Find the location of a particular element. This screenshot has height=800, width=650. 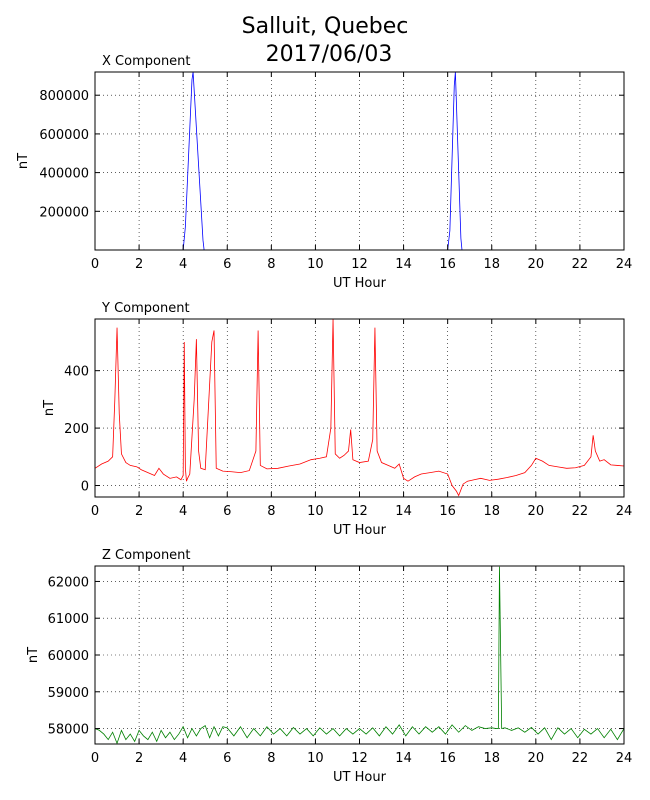

y-tick-label: 60000 is located at coordinates (68, 656).